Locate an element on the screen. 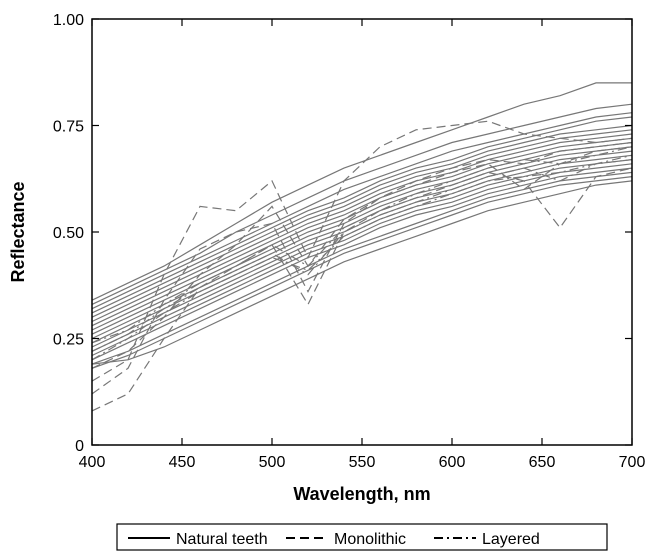 This screenshot has height=555, width=649. legend-box is located at coordinates (362, 537).